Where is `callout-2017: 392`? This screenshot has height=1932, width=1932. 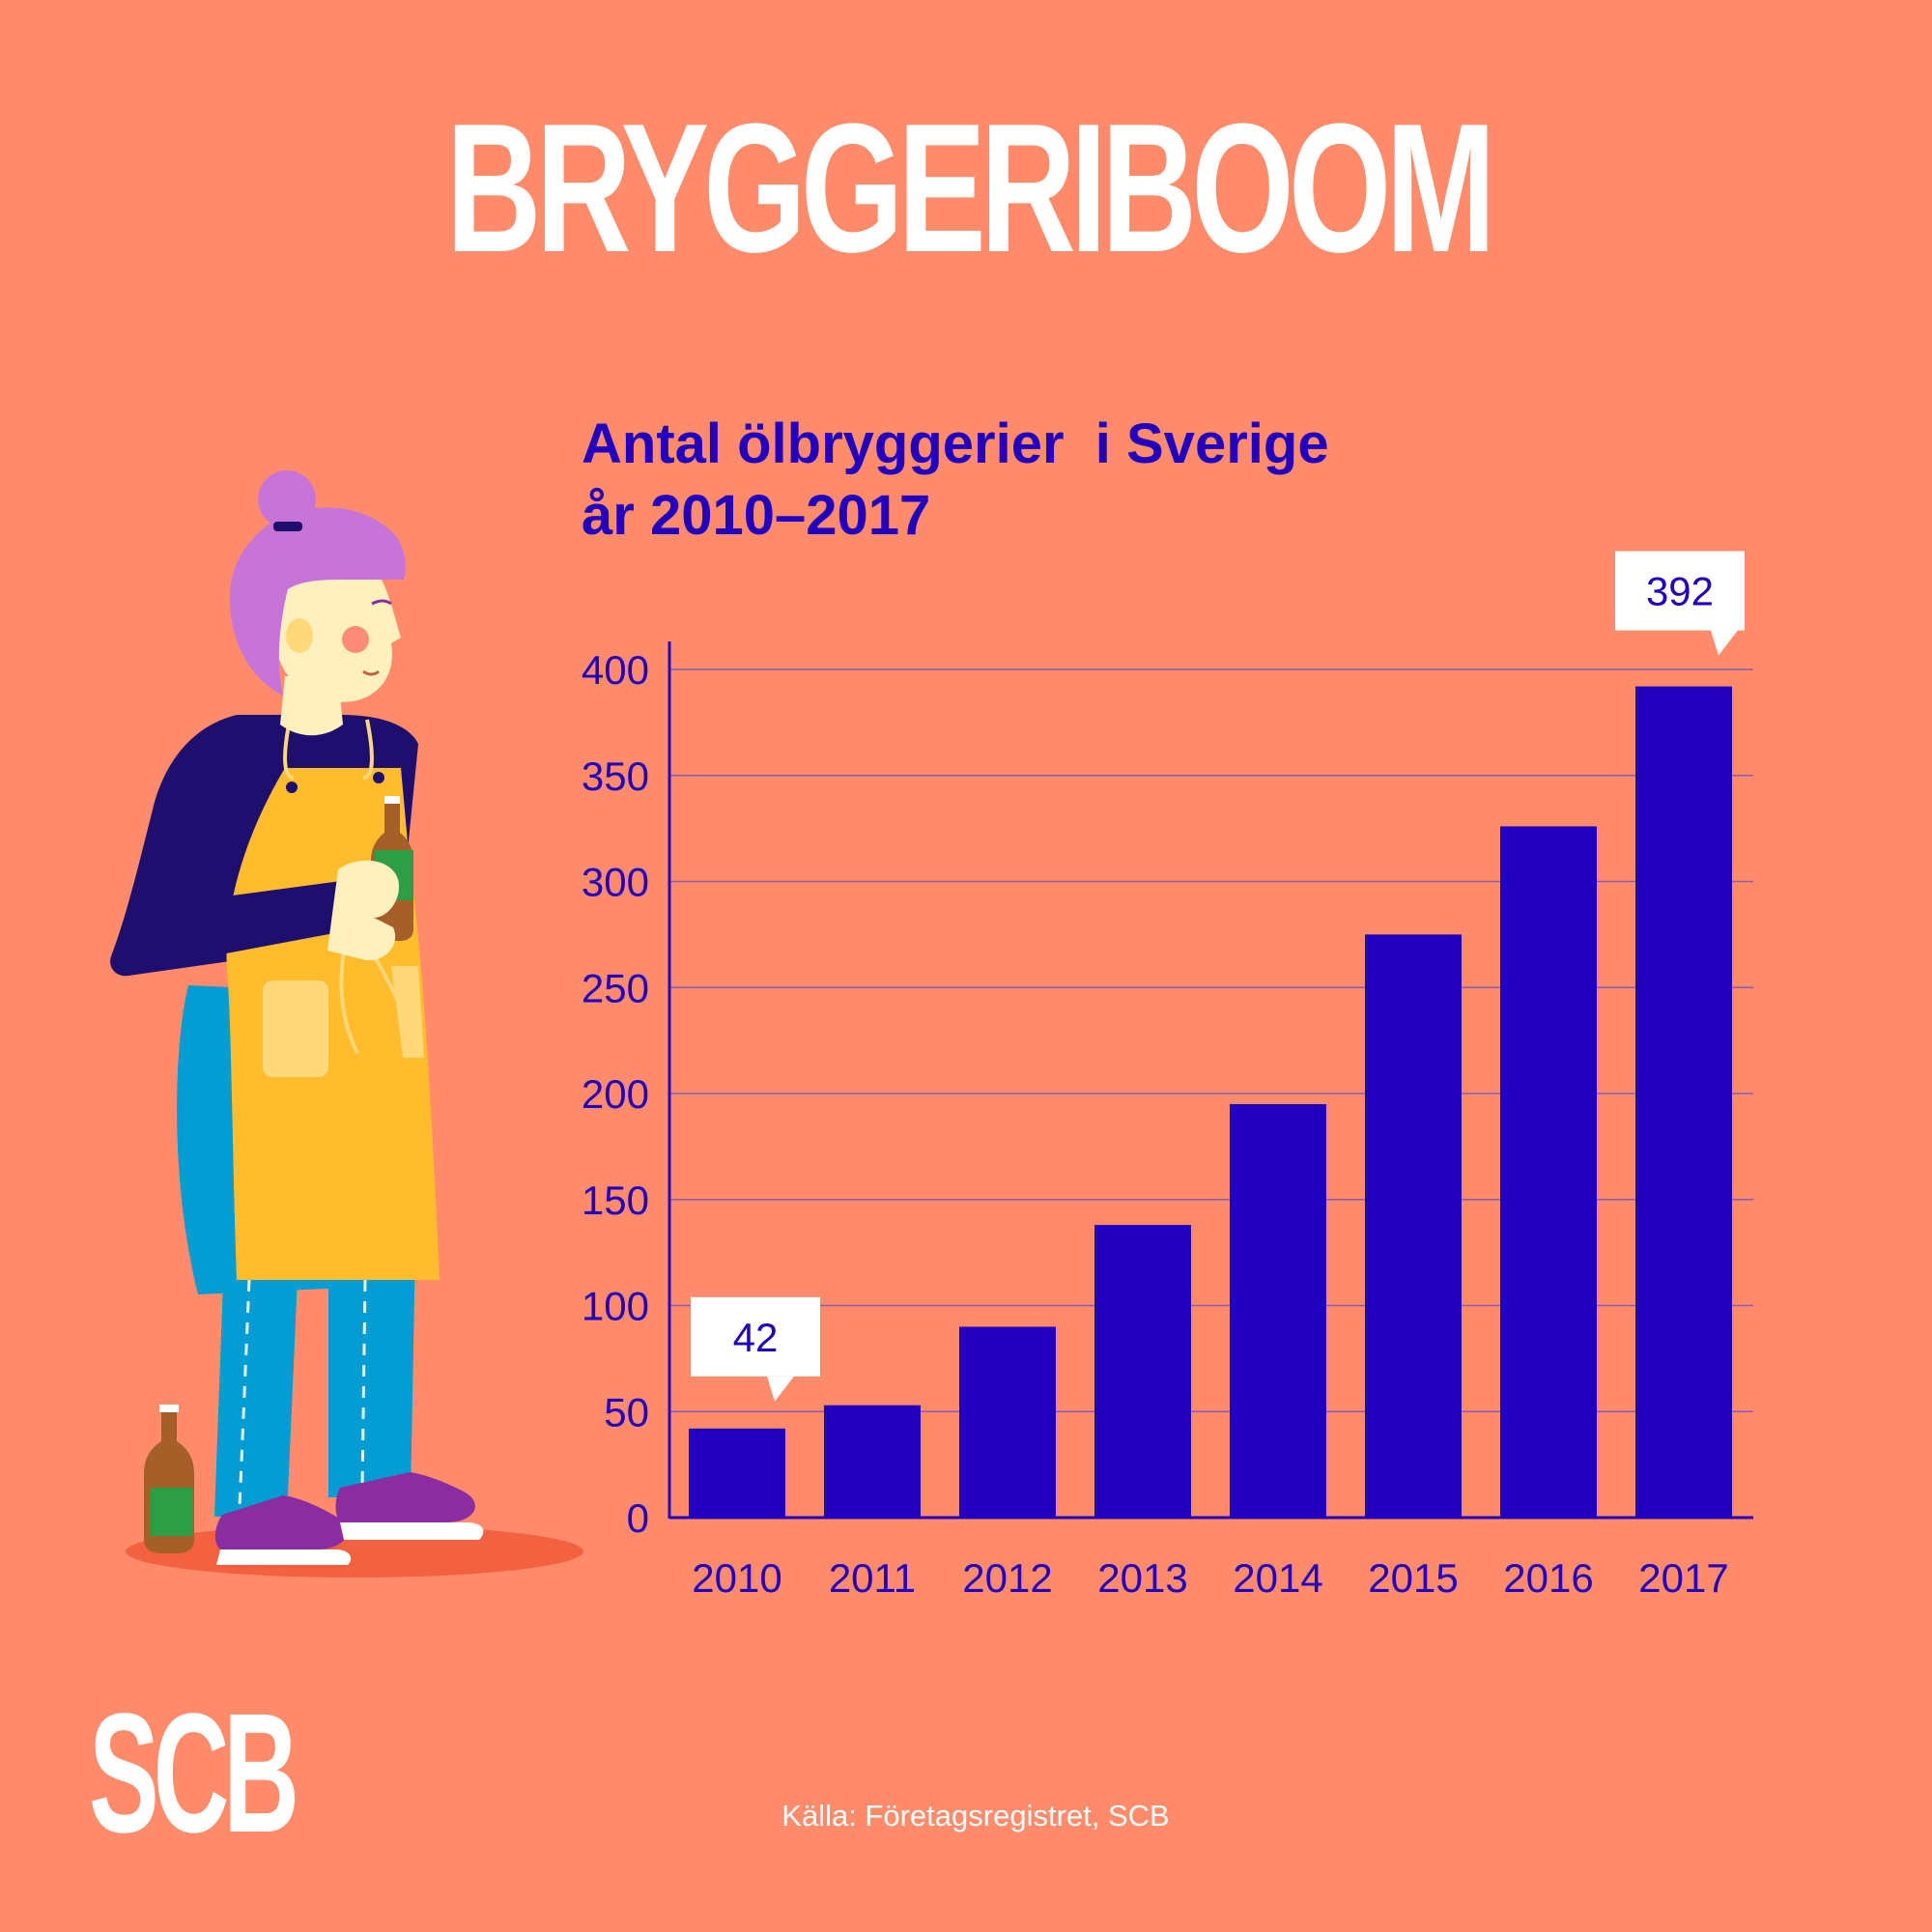 callout-2017: 392 is located at coordinates (1680, 603).